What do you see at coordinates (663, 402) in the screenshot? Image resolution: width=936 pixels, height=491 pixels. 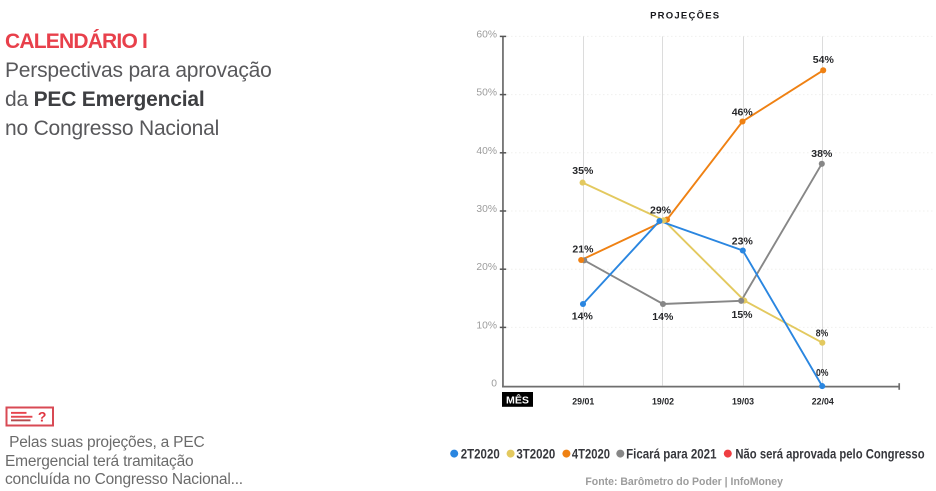 I see `svg-text: 19/02` at bounding box center [663, 402].